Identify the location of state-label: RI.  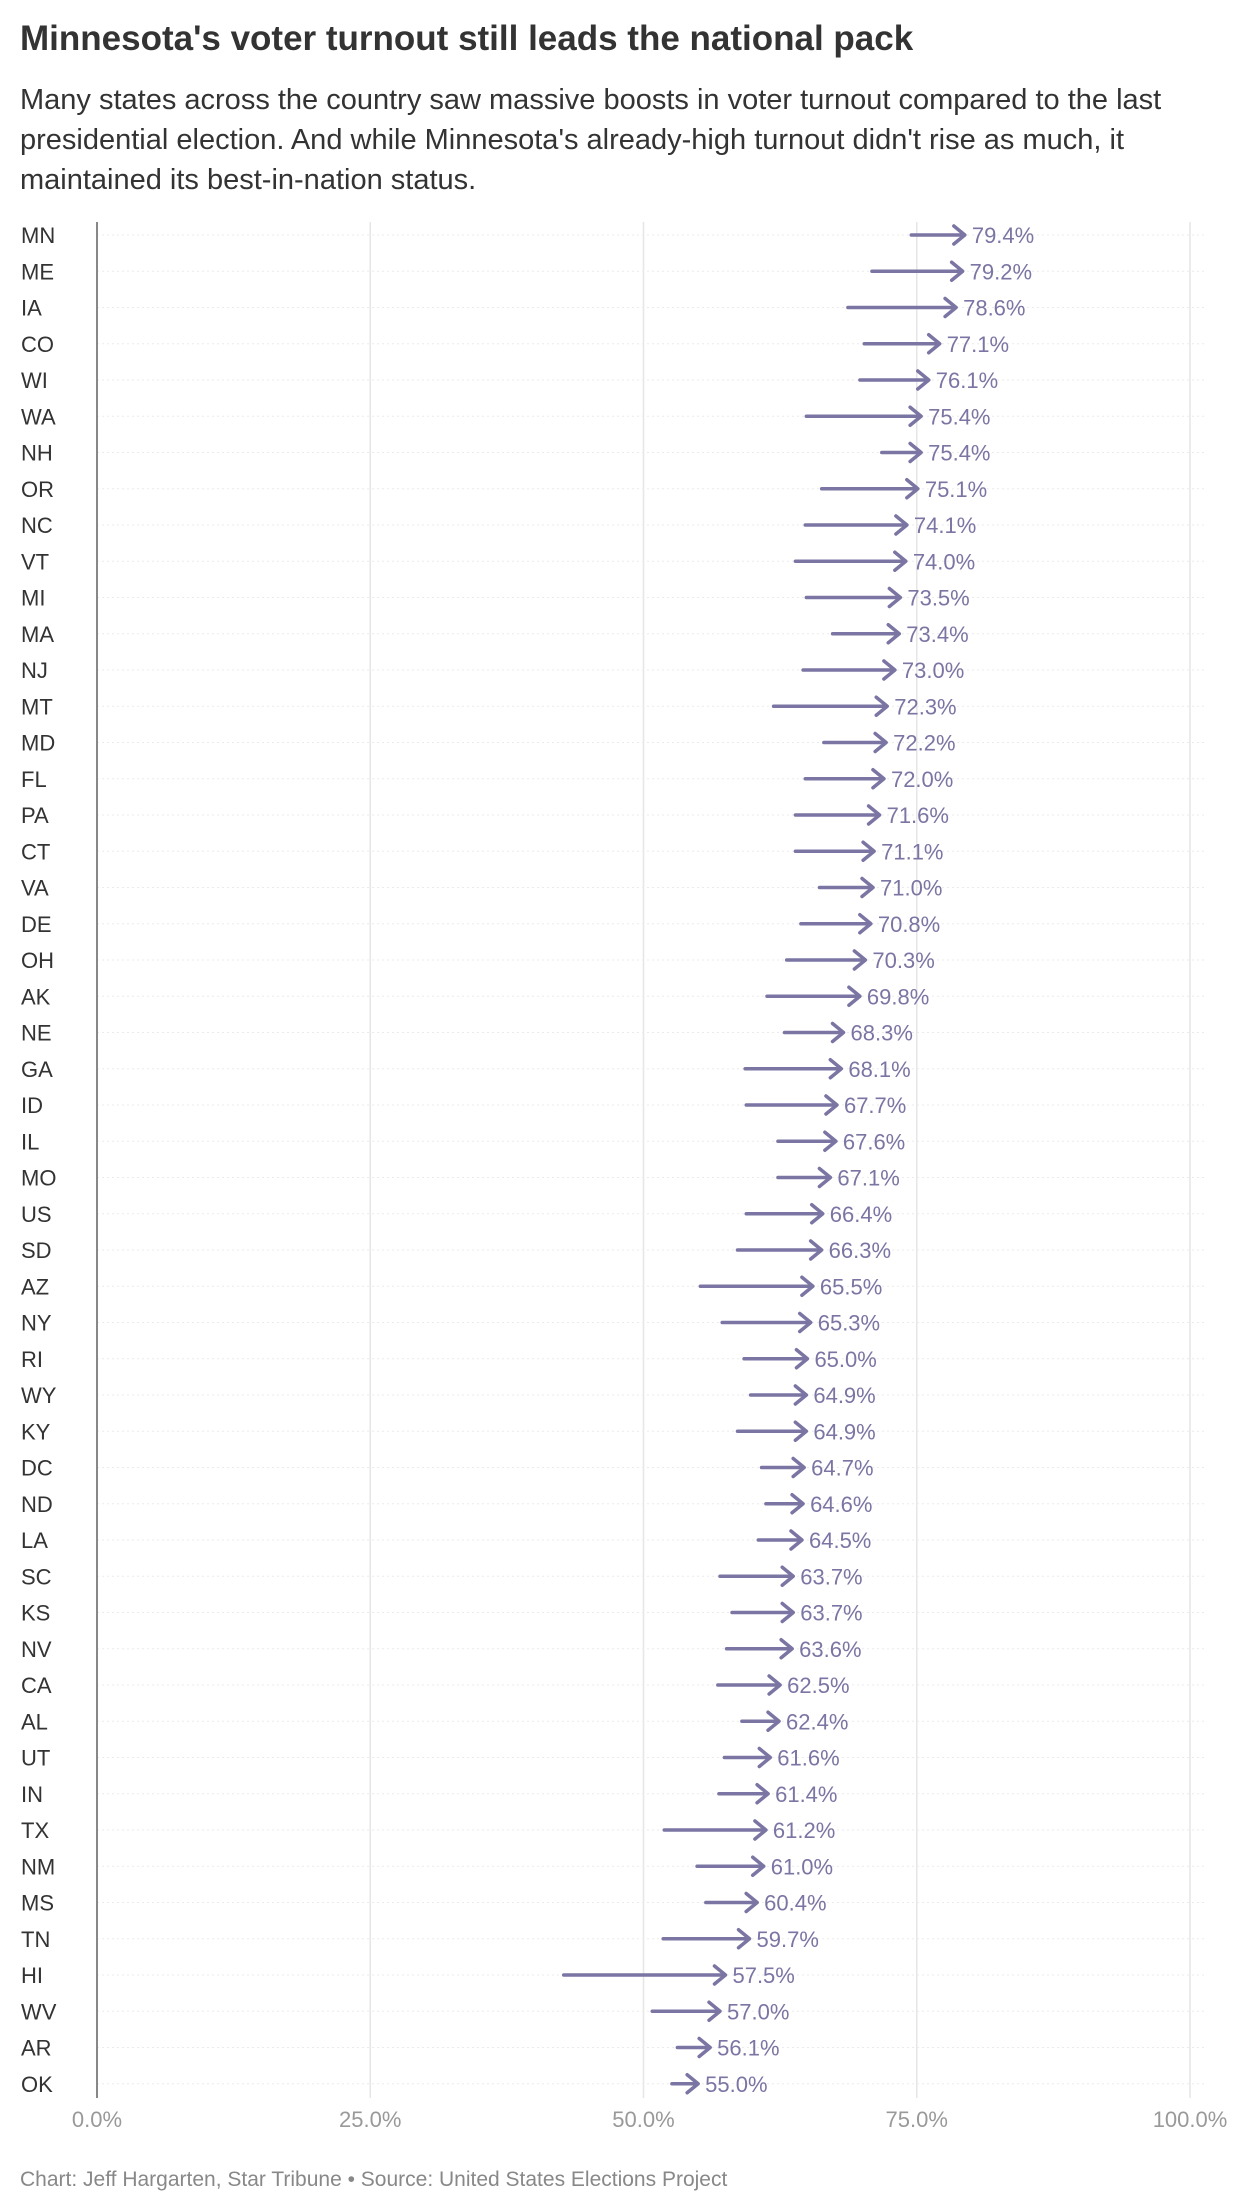
(32, 1359).